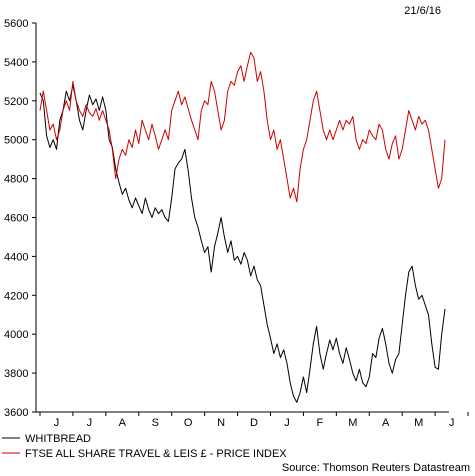 The image size is (475, 476). Describe the element at coordinates (254, 423) in the screenshot. I see `x-tick-label: D` at that location.